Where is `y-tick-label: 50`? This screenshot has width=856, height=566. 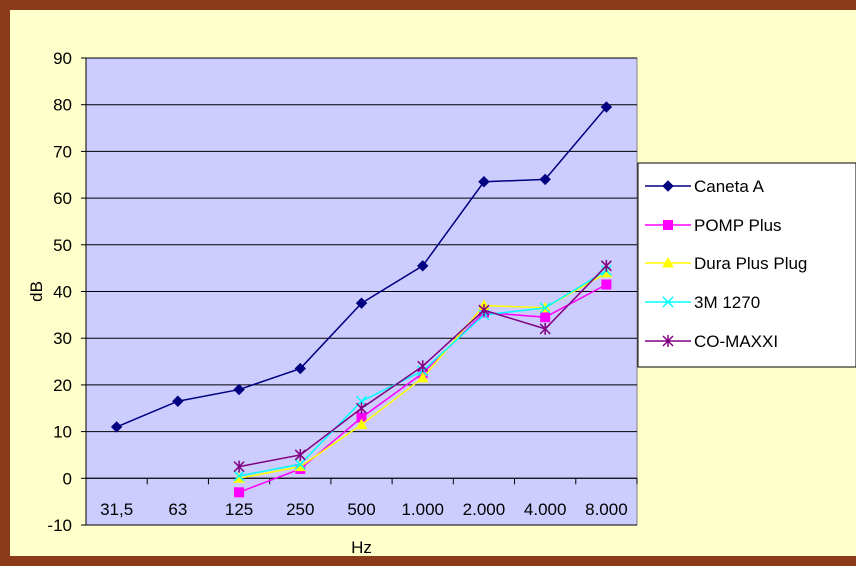 y-tick-label: 50 is located at coordinates (62, 245).